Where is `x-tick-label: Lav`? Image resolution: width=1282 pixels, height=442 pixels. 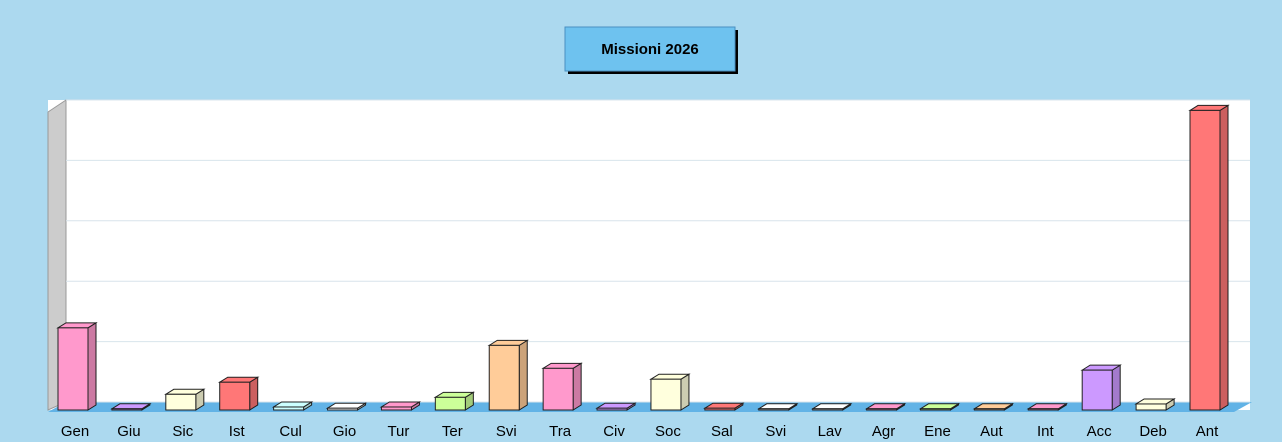
x-tick-label: Lav is located at coordinates (830, 431).